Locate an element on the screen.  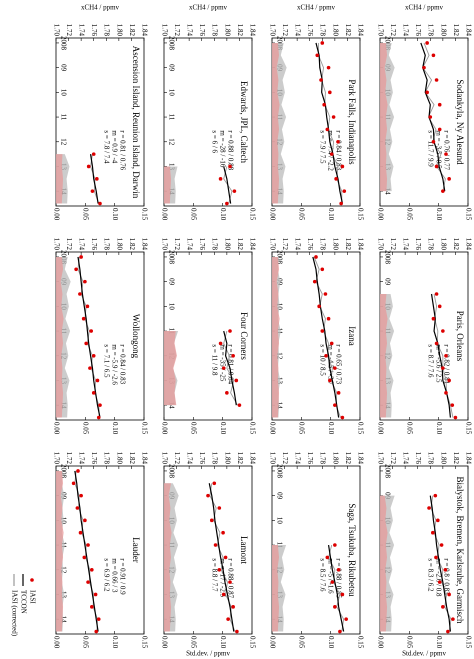
y-tick-label: 1.78 is located at coordinates (431, 30).